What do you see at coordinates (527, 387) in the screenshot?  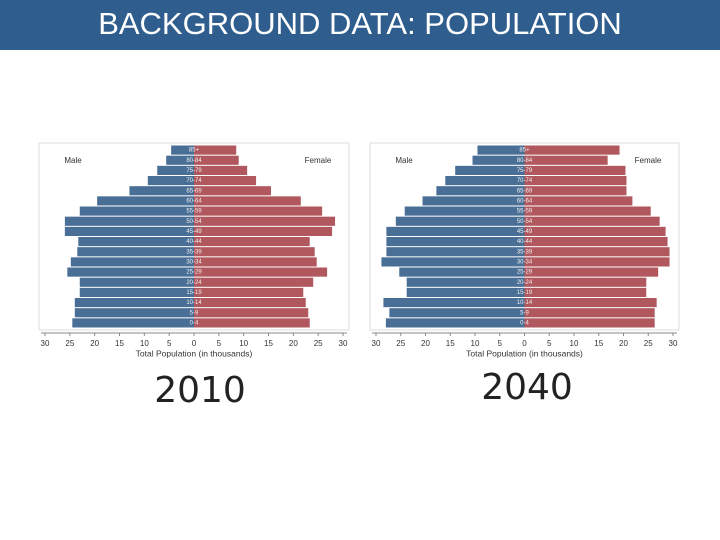 I see `year-label: 2040` at bounding box center [527, 387].